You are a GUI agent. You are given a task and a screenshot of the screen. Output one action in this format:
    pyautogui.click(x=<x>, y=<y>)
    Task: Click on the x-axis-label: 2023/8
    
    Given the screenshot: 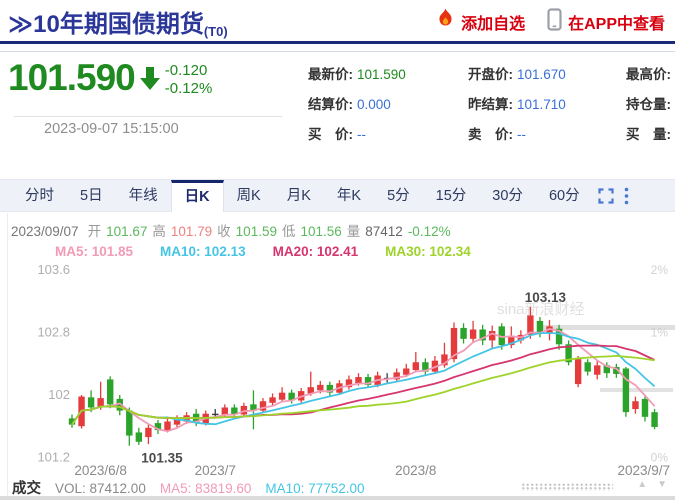 What is the action you would take?
    pyautogui.click(x=415, y=470)
    